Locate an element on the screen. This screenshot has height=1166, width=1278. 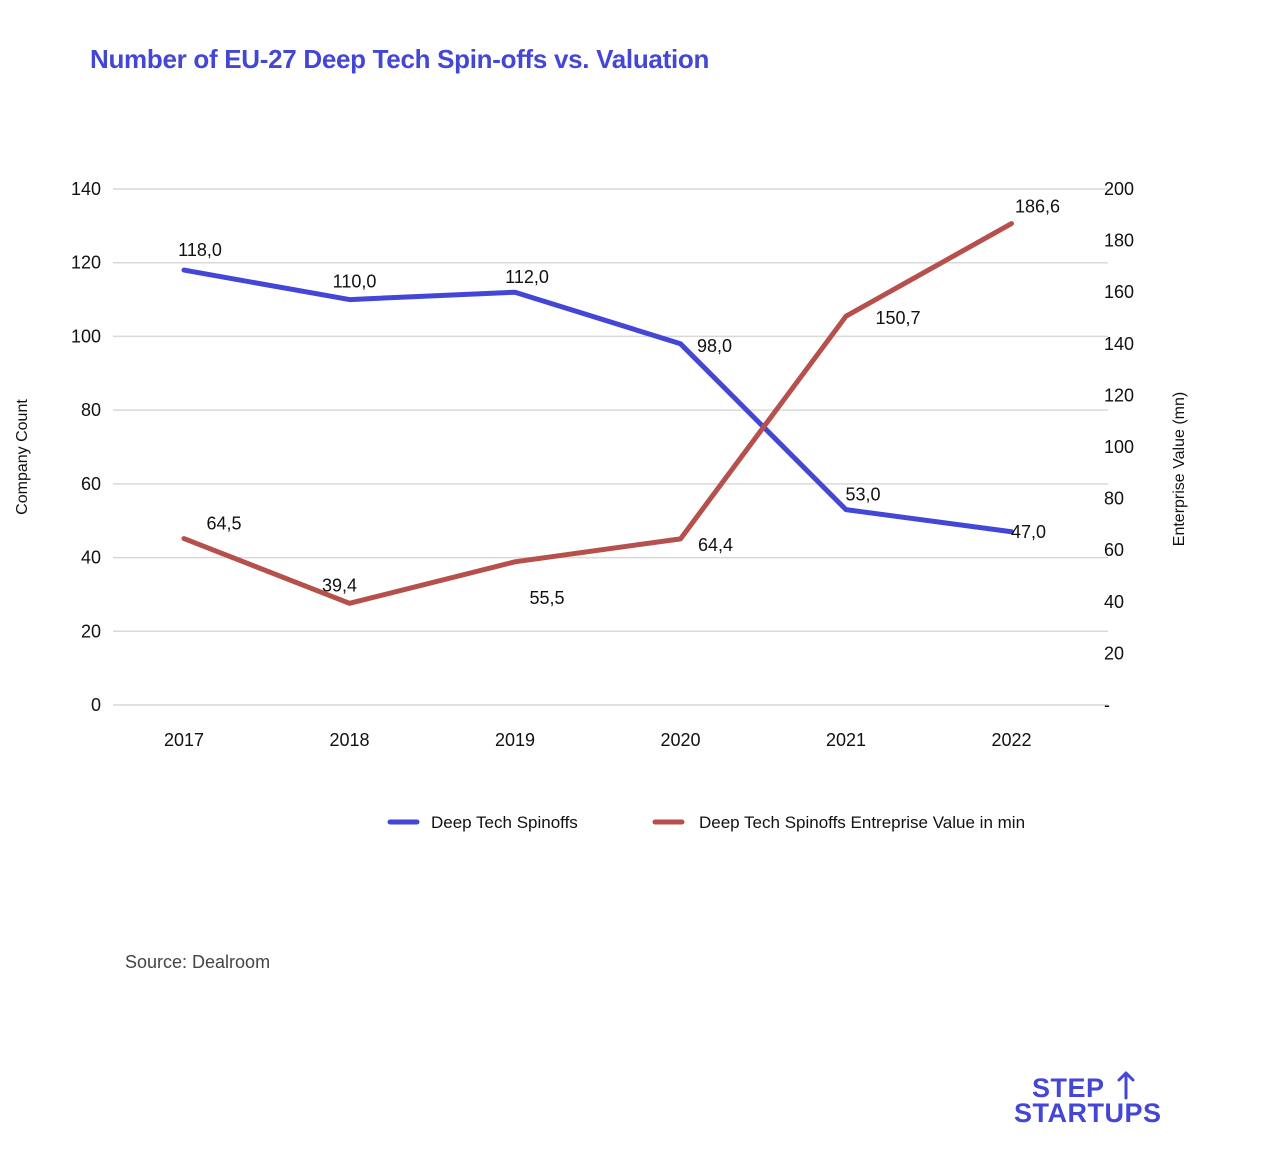
data-label: 55,5 is located at coordinates (546, 598).